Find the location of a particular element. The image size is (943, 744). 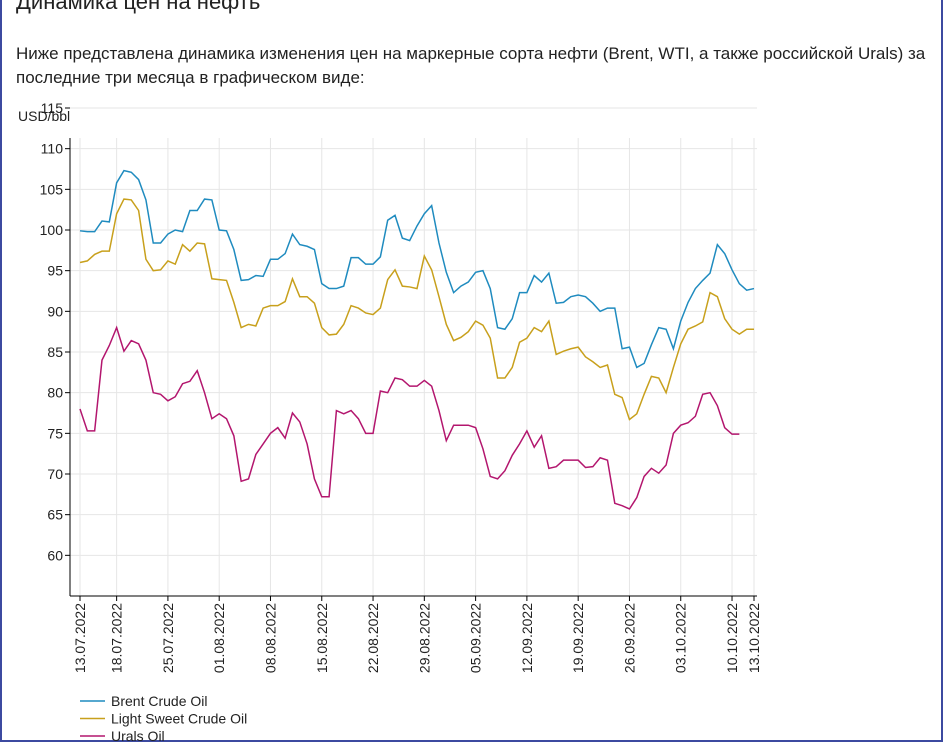

x-tick-label: 25.07.2022 is located at coordinates (168, 638).